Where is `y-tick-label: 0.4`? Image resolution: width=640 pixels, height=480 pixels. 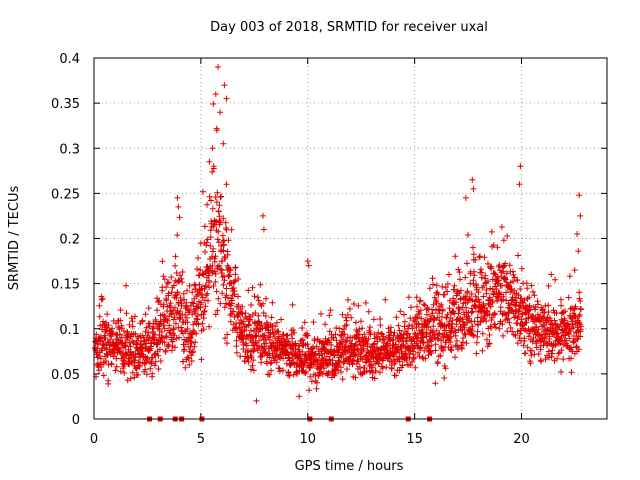 y-tick-label: 0.4 is located at coordinates (69, 59).